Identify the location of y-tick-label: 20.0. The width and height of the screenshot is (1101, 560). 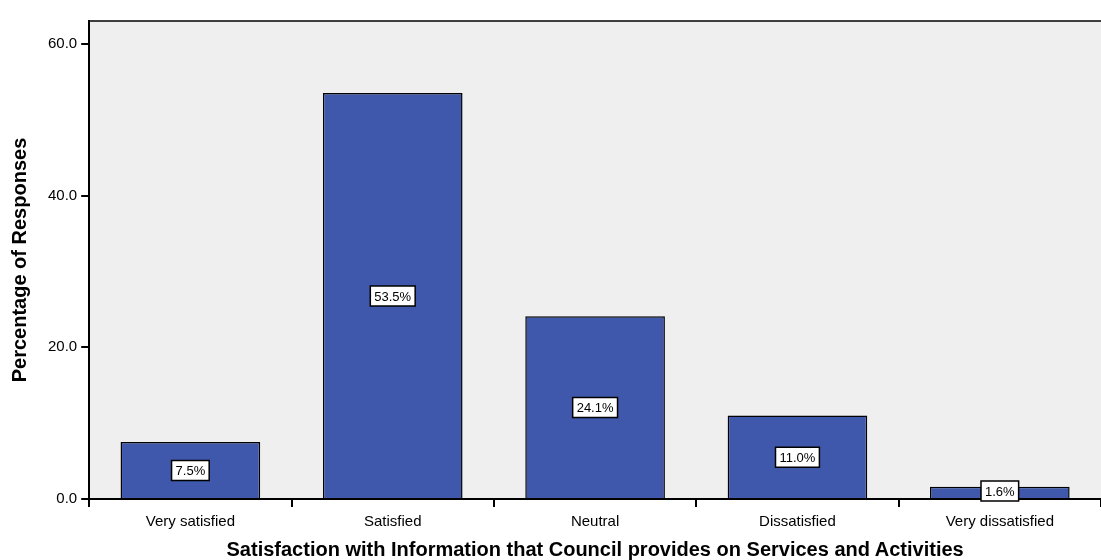
(62, 346).